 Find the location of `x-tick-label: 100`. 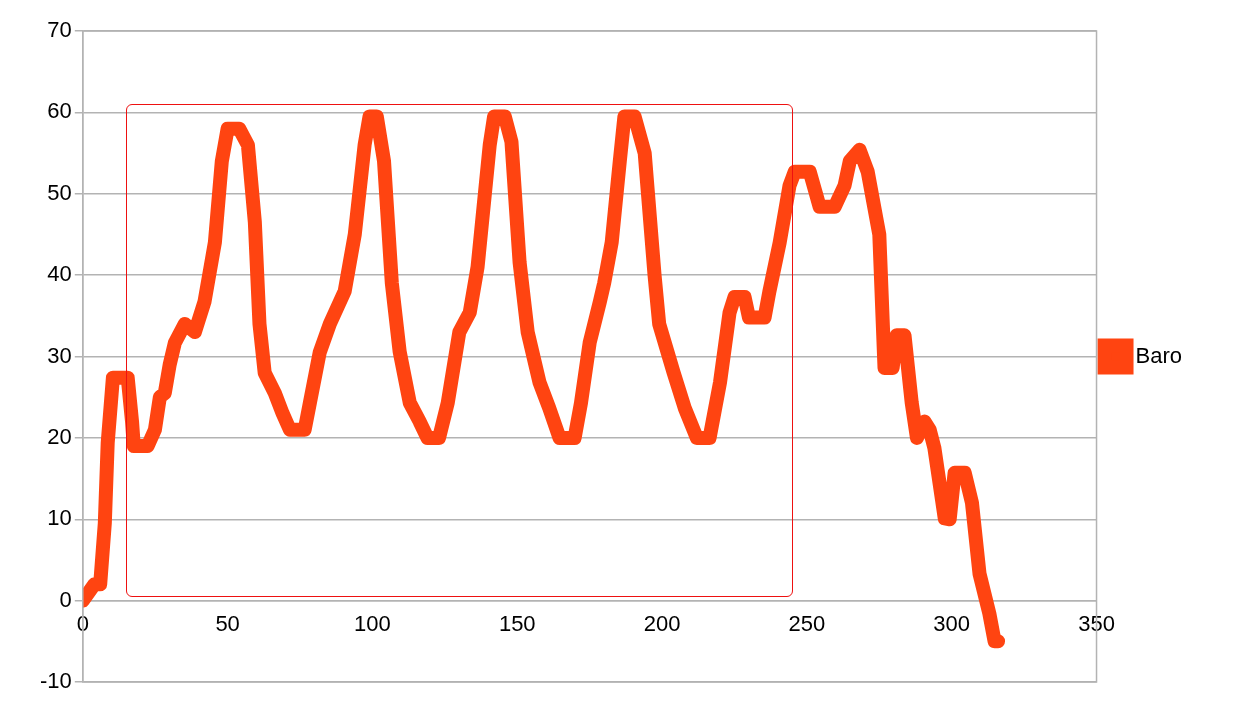

x-tick-label: 100 is located at coordinates (372, 623).